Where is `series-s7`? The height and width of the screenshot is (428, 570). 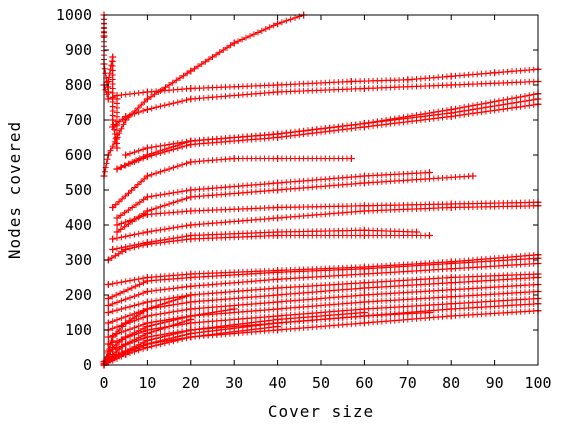 series-s7 is located at coordinates (327, 136).